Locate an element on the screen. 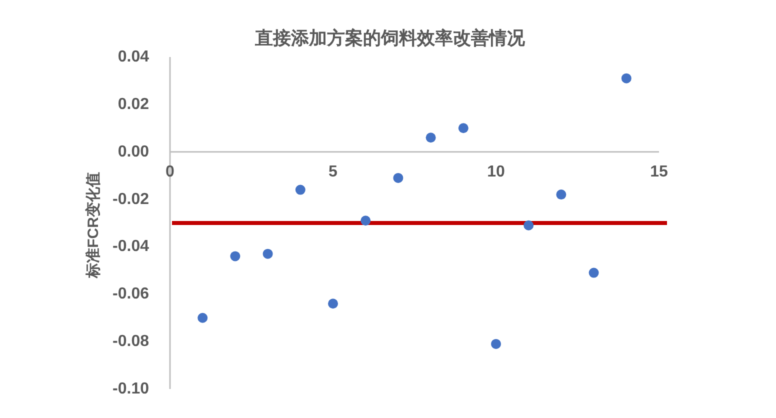 Image resolution: width=776 pixels, height=418 pixels. ylabel: 标准FCR变化值 is located at coordinates (93, 225).